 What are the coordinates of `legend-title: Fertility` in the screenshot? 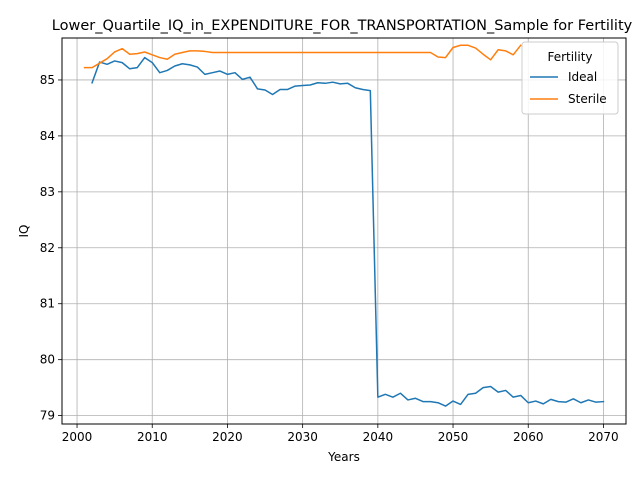 It's located at (569, 57).